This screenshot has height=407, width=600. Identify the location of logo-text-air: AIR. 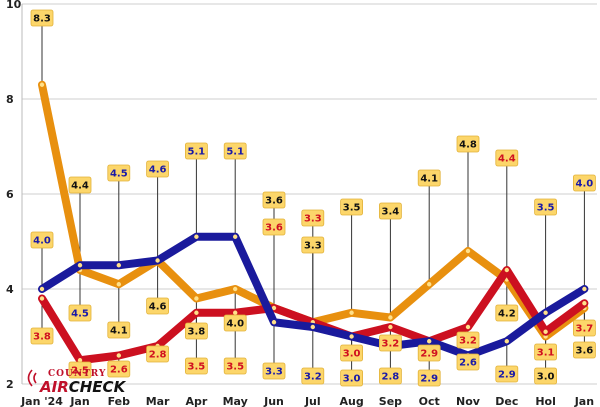
(54, 387).